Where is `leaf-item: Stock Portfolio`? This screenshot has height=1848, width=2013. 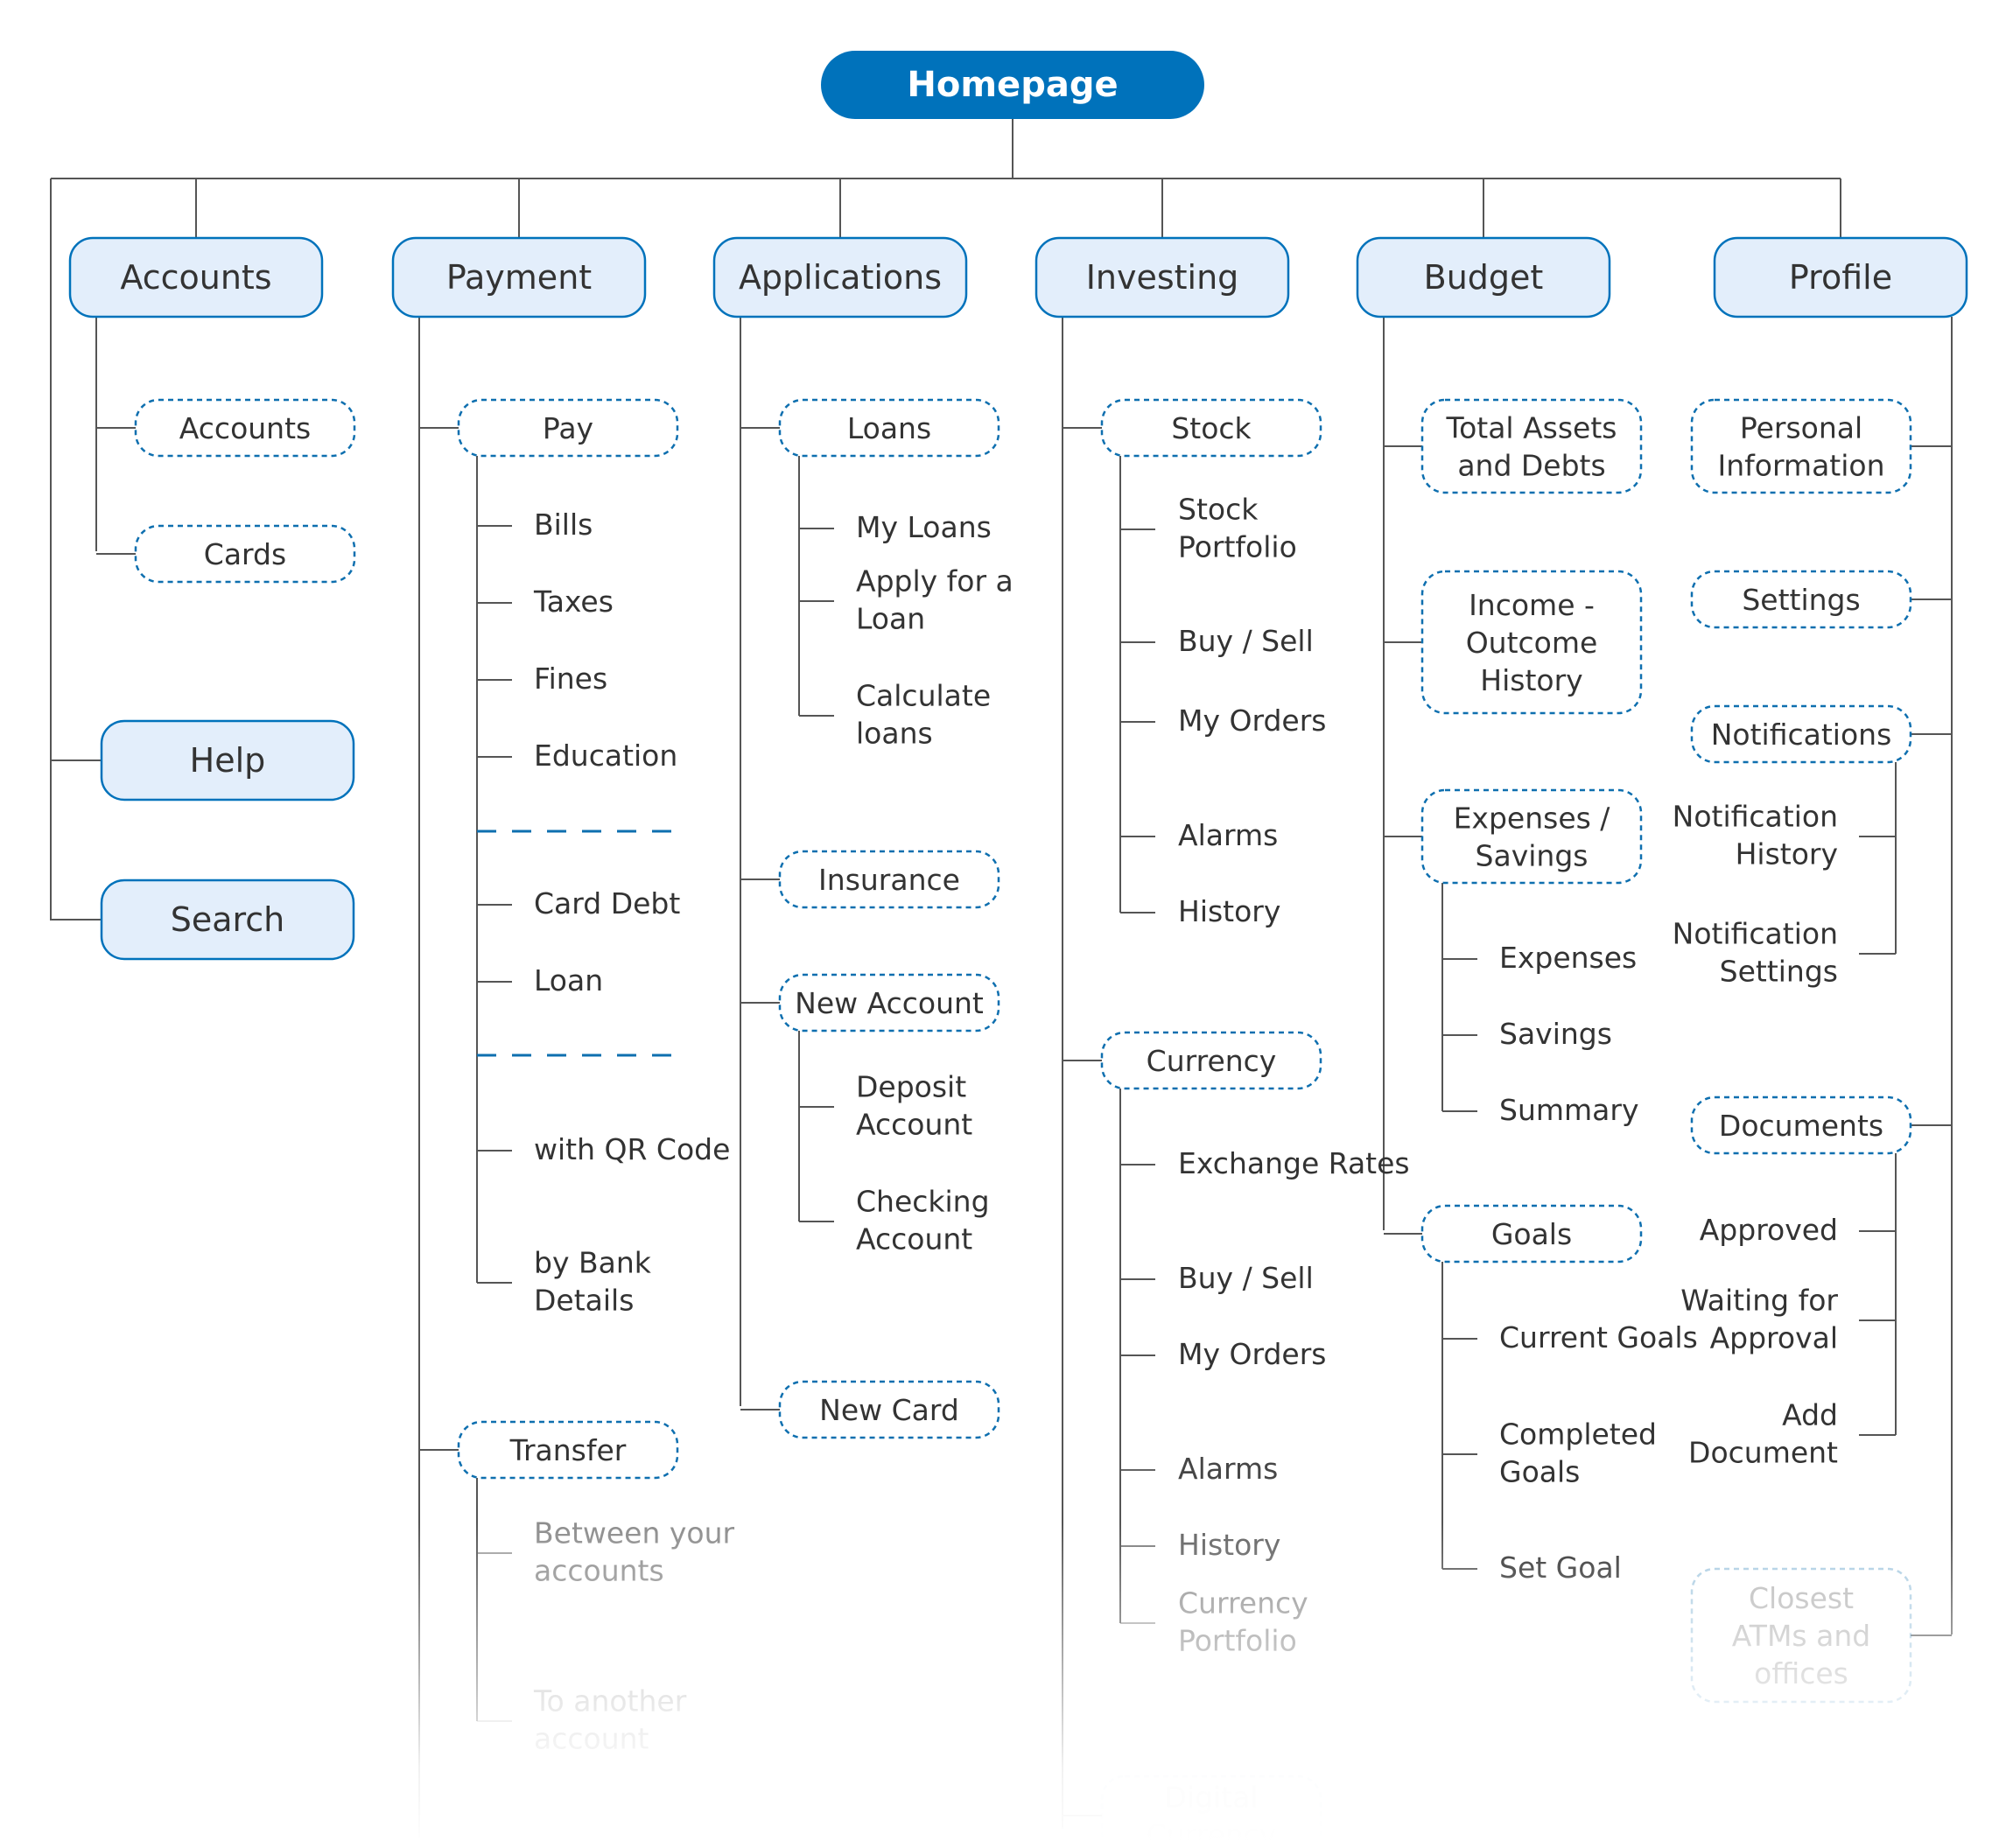 leaf-item: Stock Portfolio is located at coordinates (1208, 528).